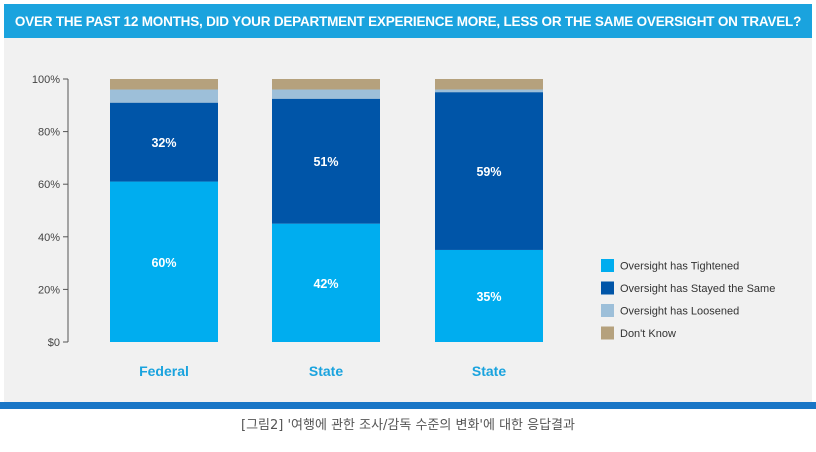 The height and width of the screenshot is (452, 816). I want to click on data-label: 32%, so click(163, 143).